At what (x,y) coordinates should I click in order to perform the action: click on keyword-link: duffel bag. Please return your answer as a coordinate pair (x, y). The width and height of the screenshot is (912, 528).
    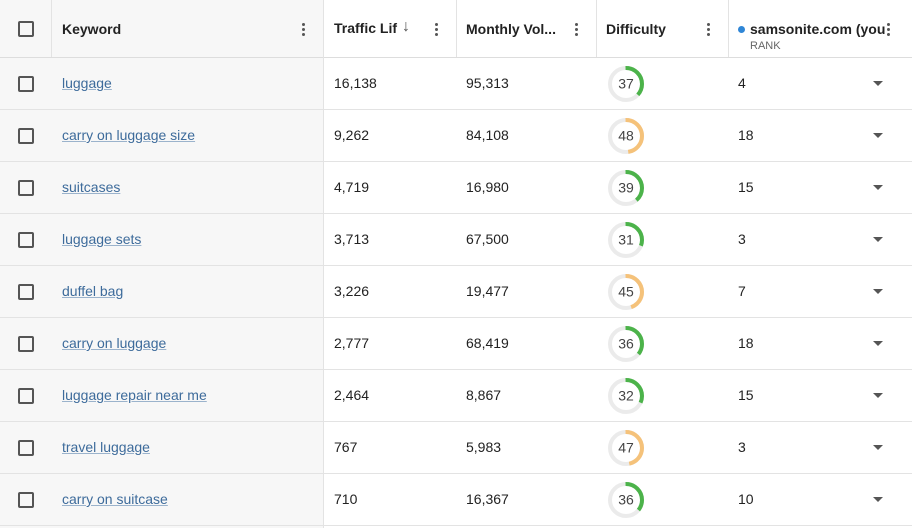
    Looking at the image, I should click on (93, 291).